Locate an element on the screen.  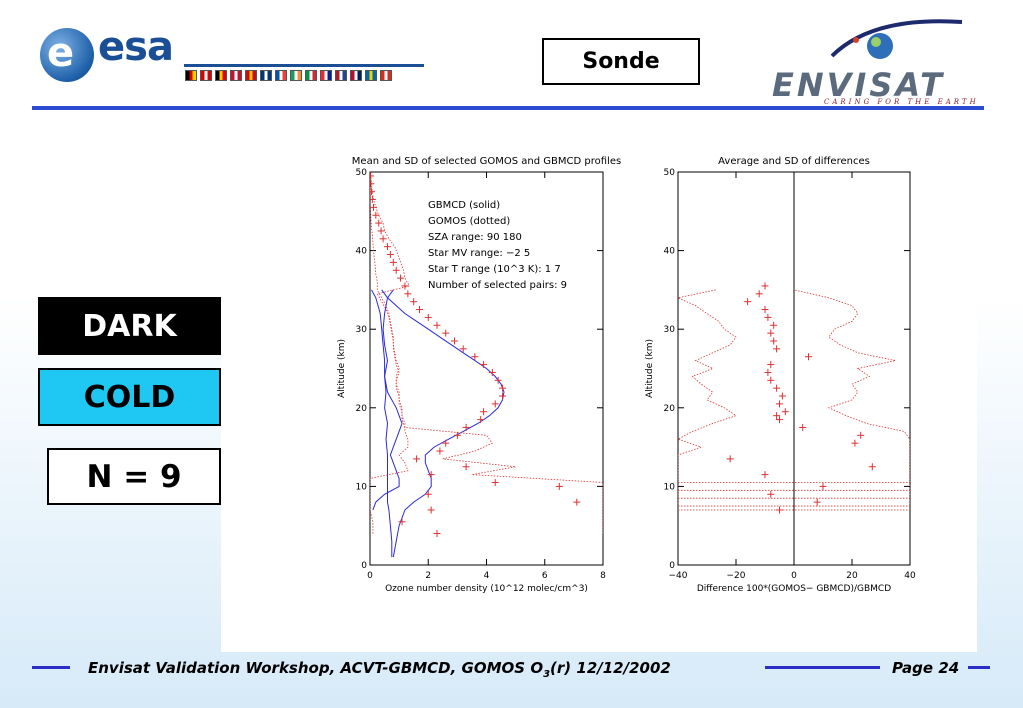
sonde-label: Sonde is located at coordinates (621, 61).